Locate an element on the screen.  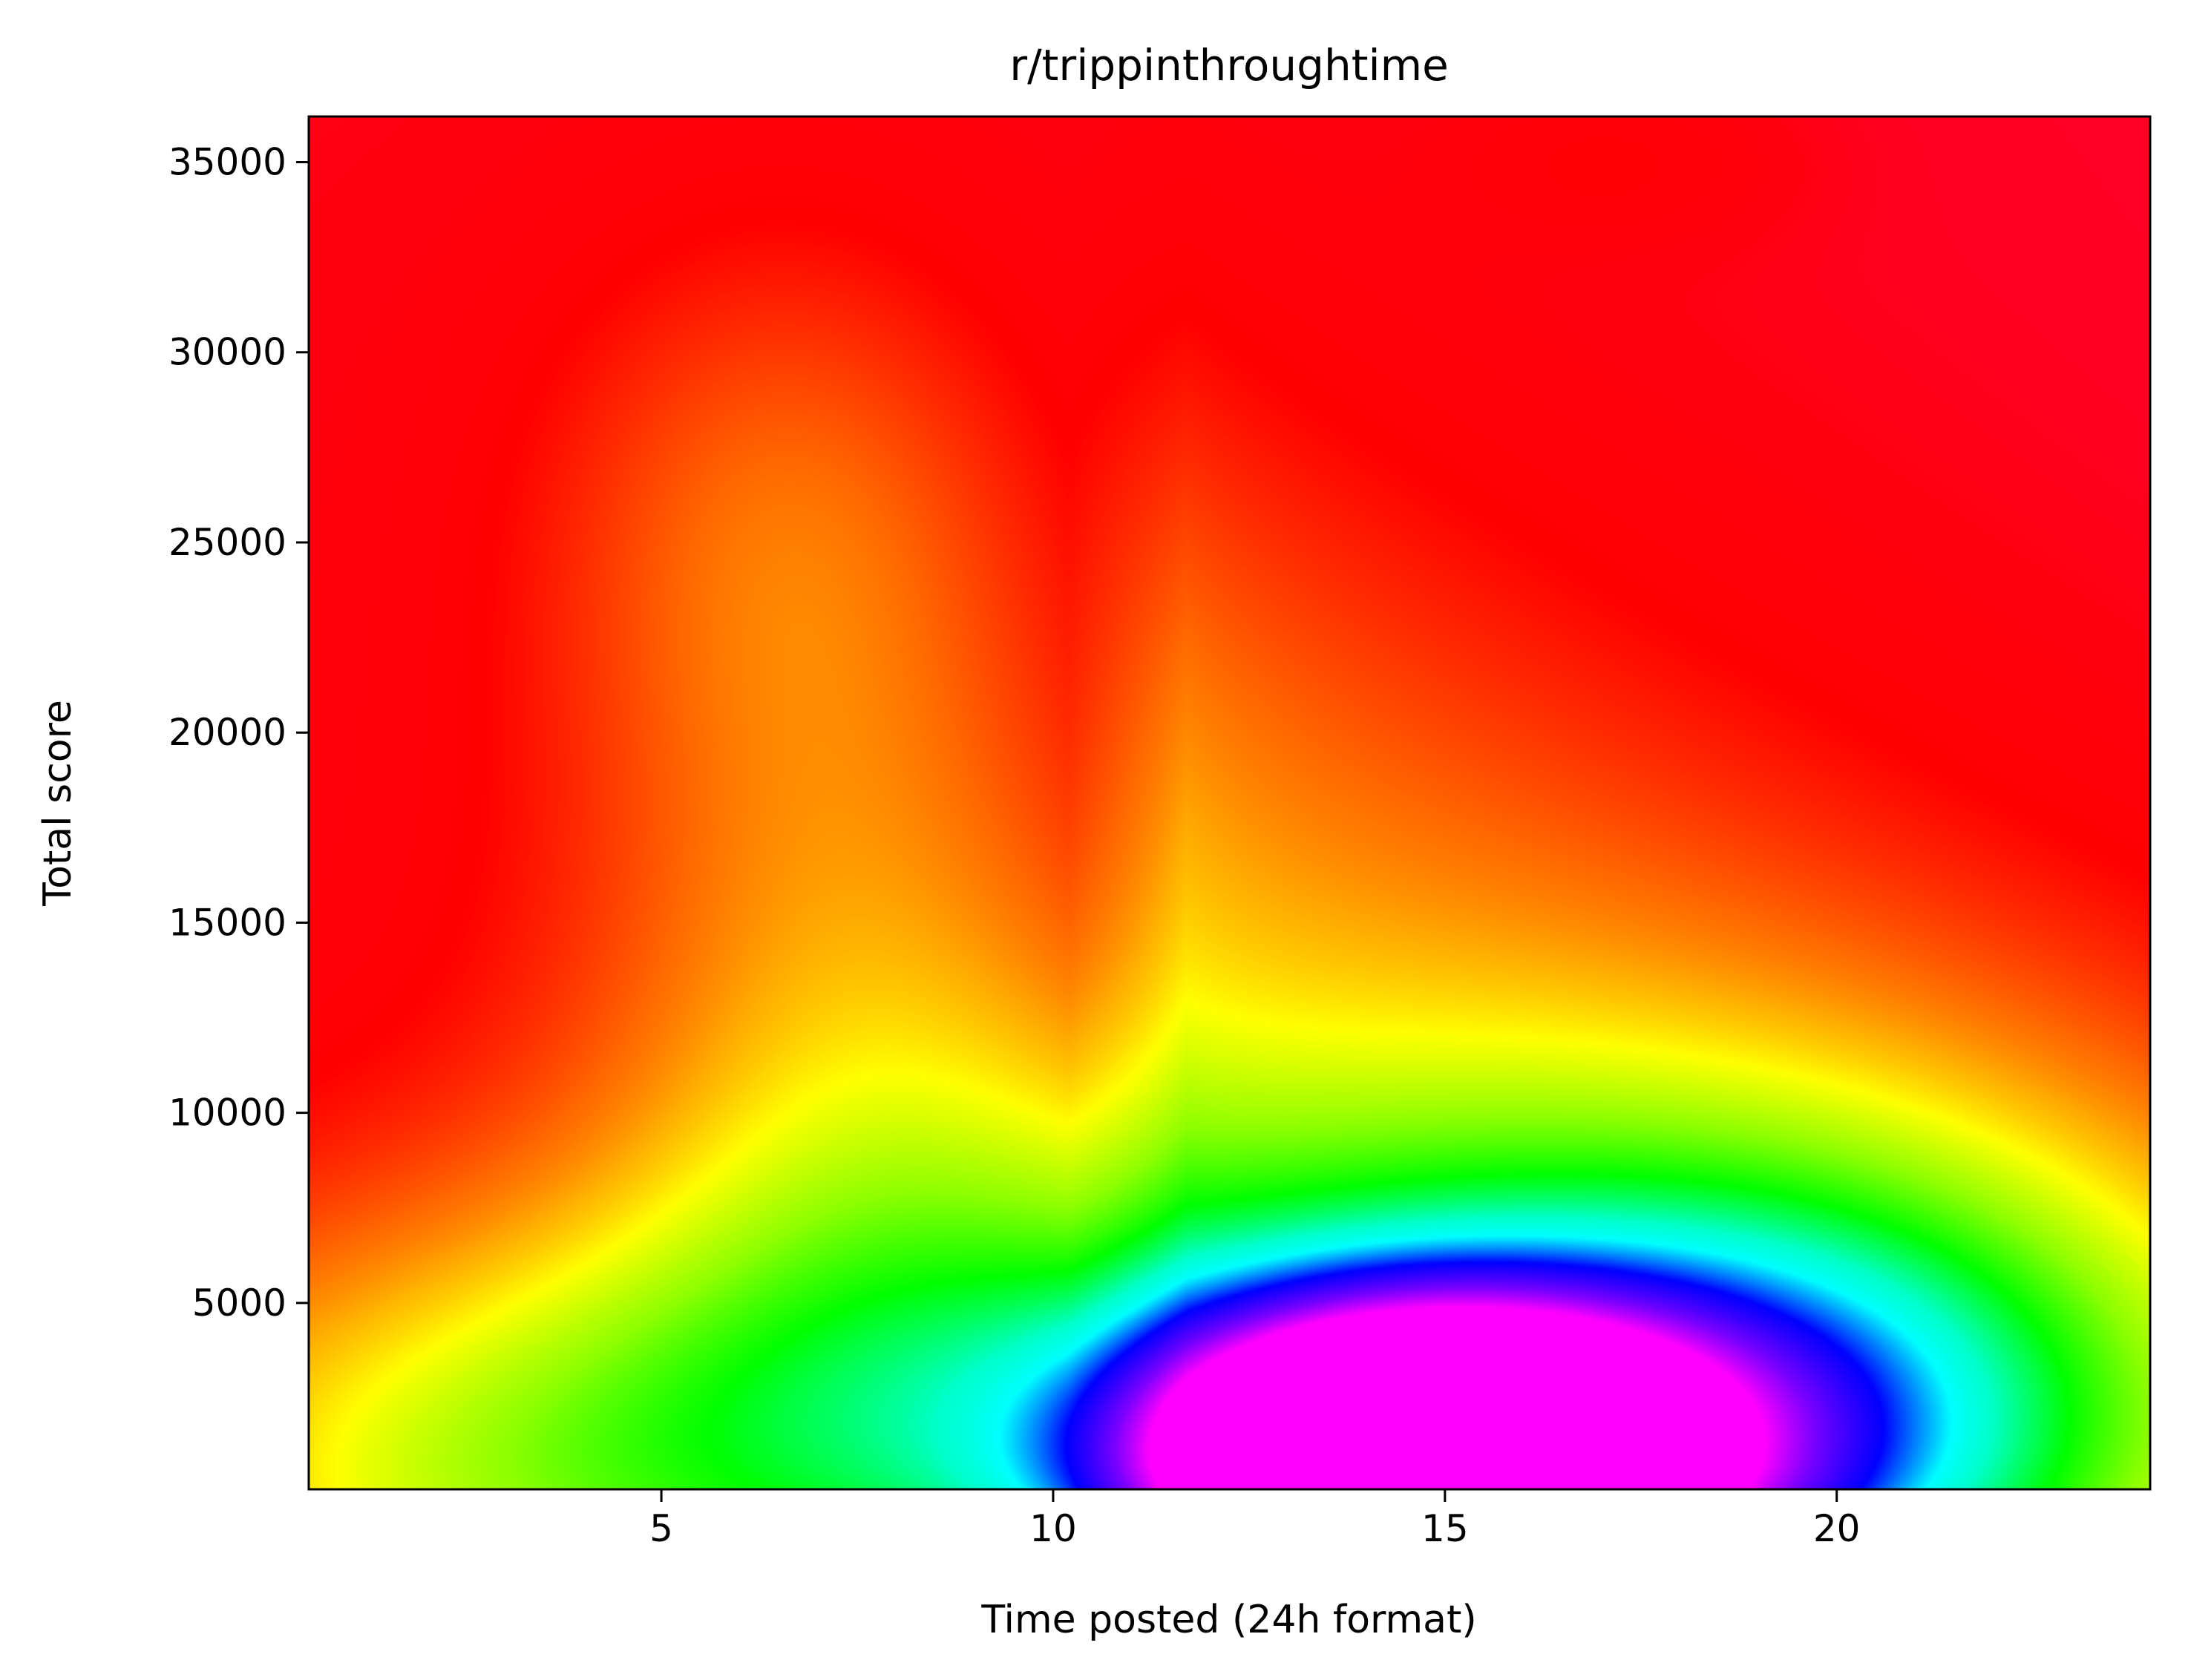
y-tick-label: 35000 is located at coordinates (227, 161).